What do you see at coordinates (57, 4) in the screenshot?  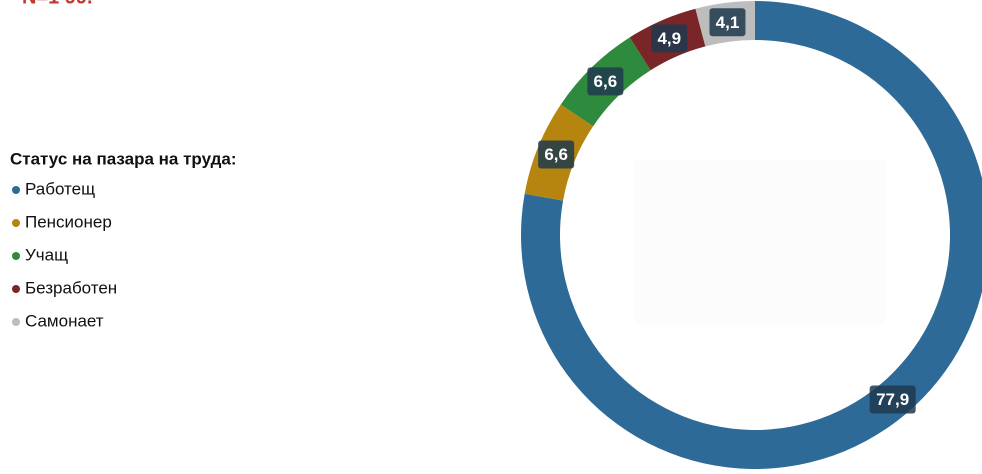 I see `subtitle: N=1 99.` at bounding box center [57, 4].